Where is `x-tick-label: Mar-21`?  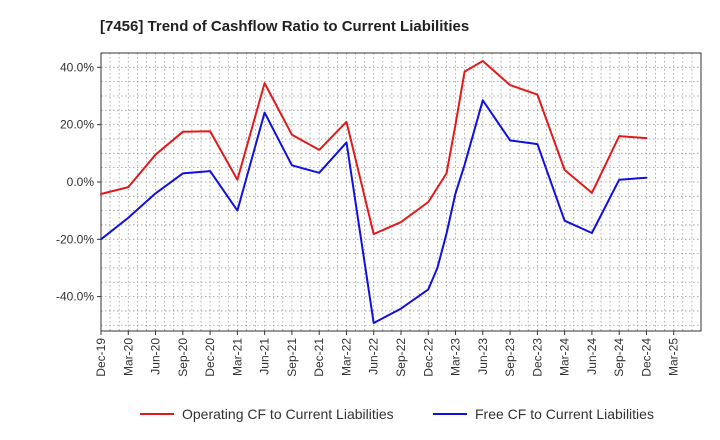 x-tick-label: Mar-21 is located at coordinates (237, 357).